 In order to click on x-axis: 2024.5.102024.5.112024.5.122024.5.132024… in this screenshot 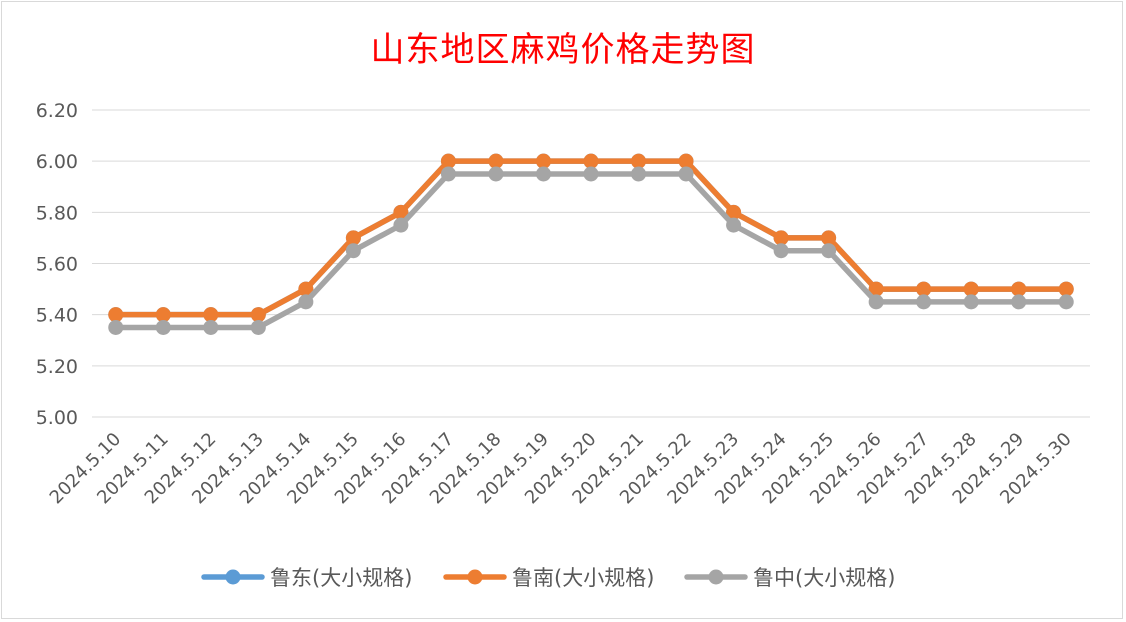, I will do `click(561, 469)`.